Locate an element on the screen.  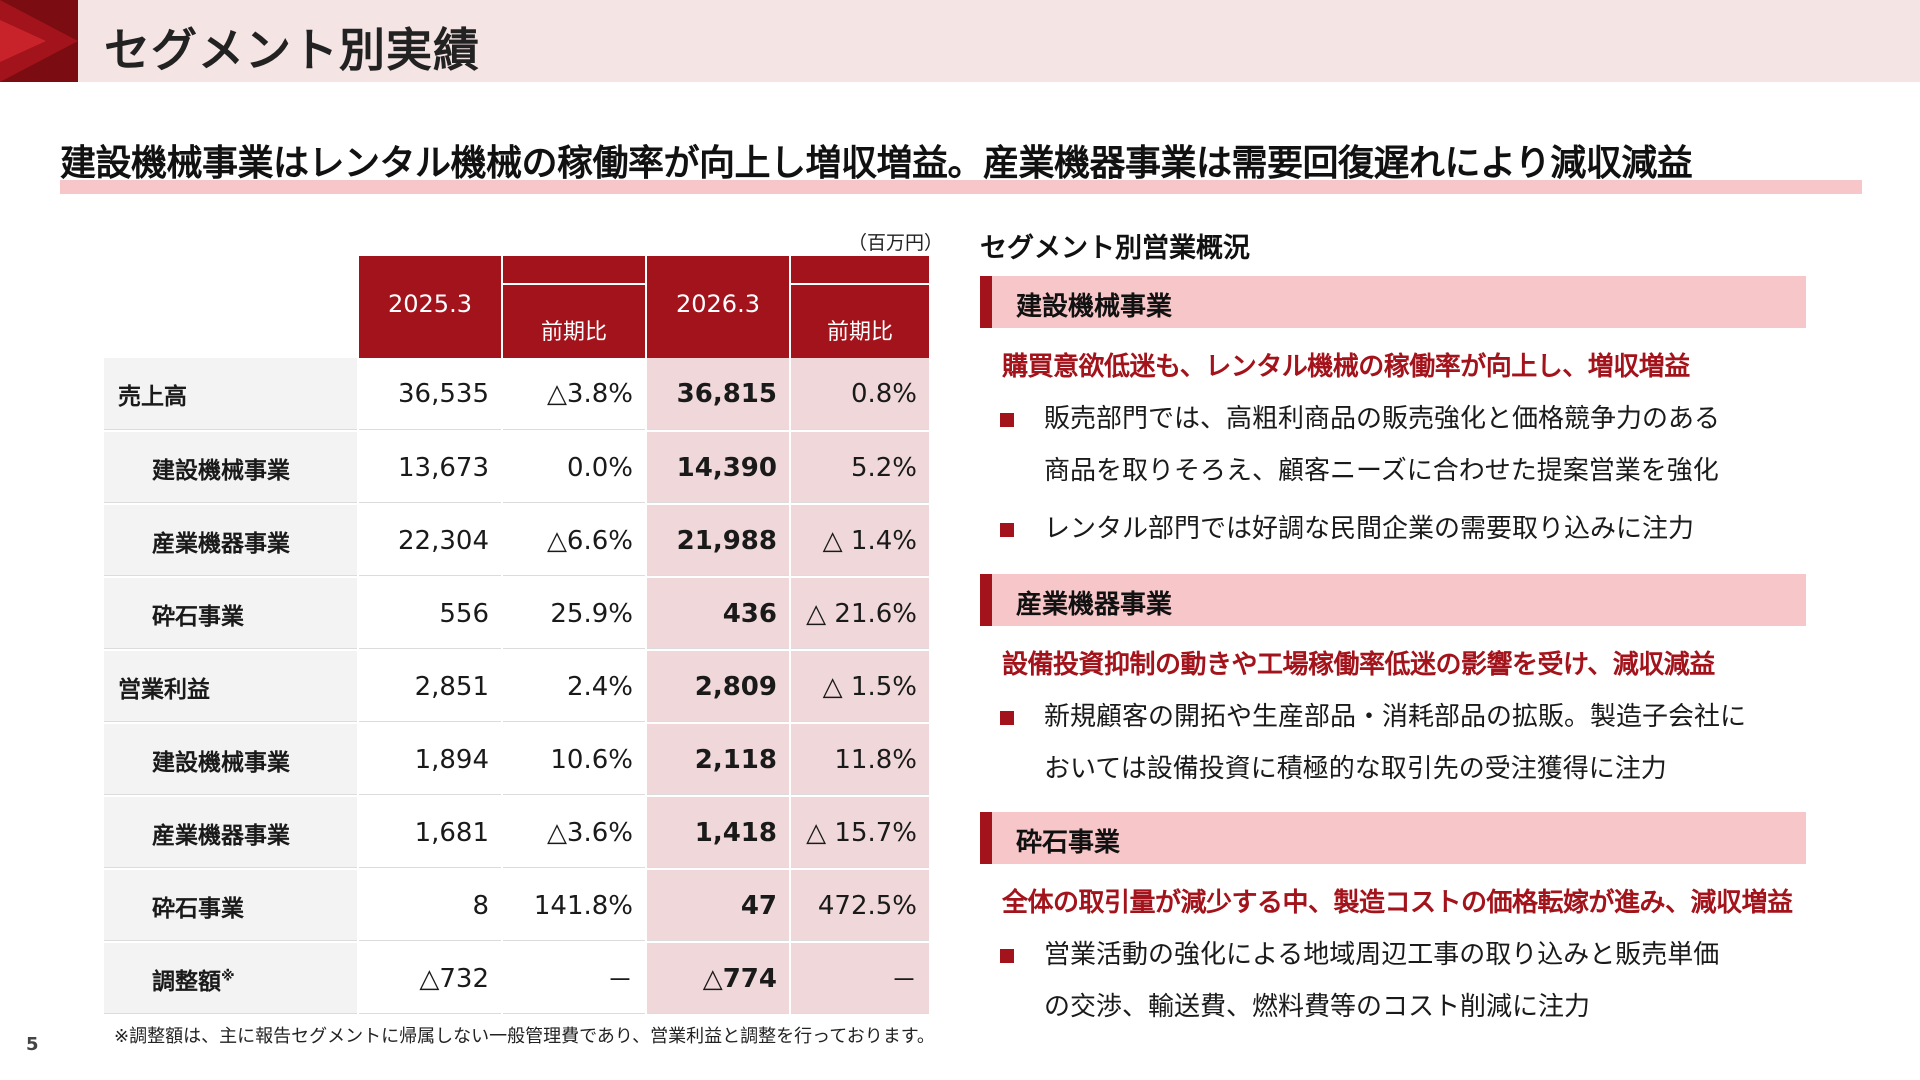
header-cmp2: 前期比 is located at coordinates (860, 320).